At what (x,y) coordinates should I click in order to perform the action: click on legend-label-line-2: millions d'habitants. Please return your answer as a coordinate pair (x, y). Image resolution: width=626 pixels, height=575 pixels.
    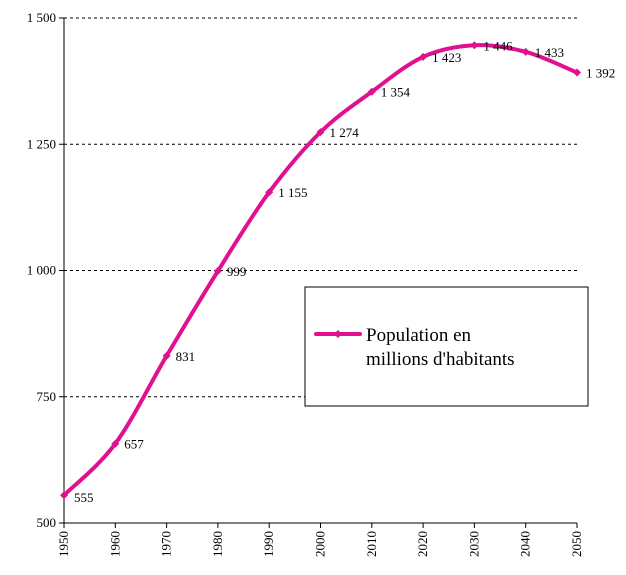
    Looking at the image, I should click on (440, 359).